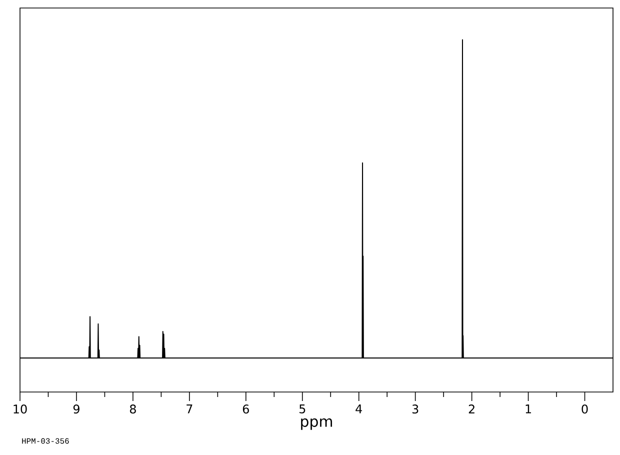  Describe the element at coordinates (471, 409) in the screenshot. I see `x-tick-label: 2` at that location.